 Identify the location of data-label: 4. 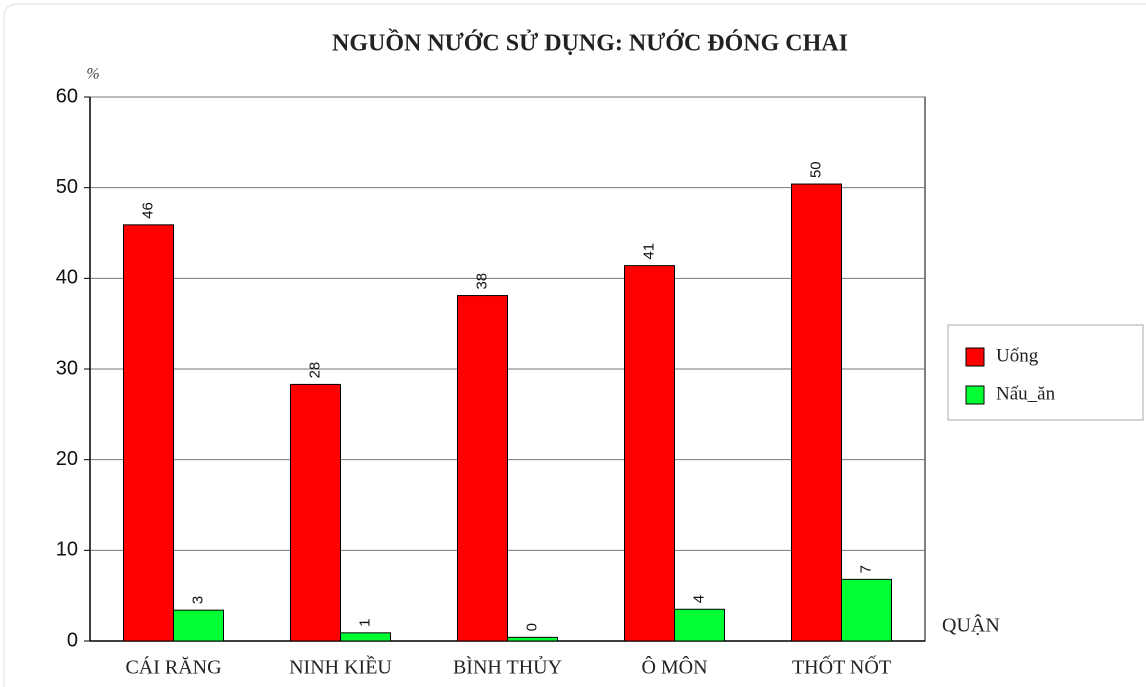
(698, 599).